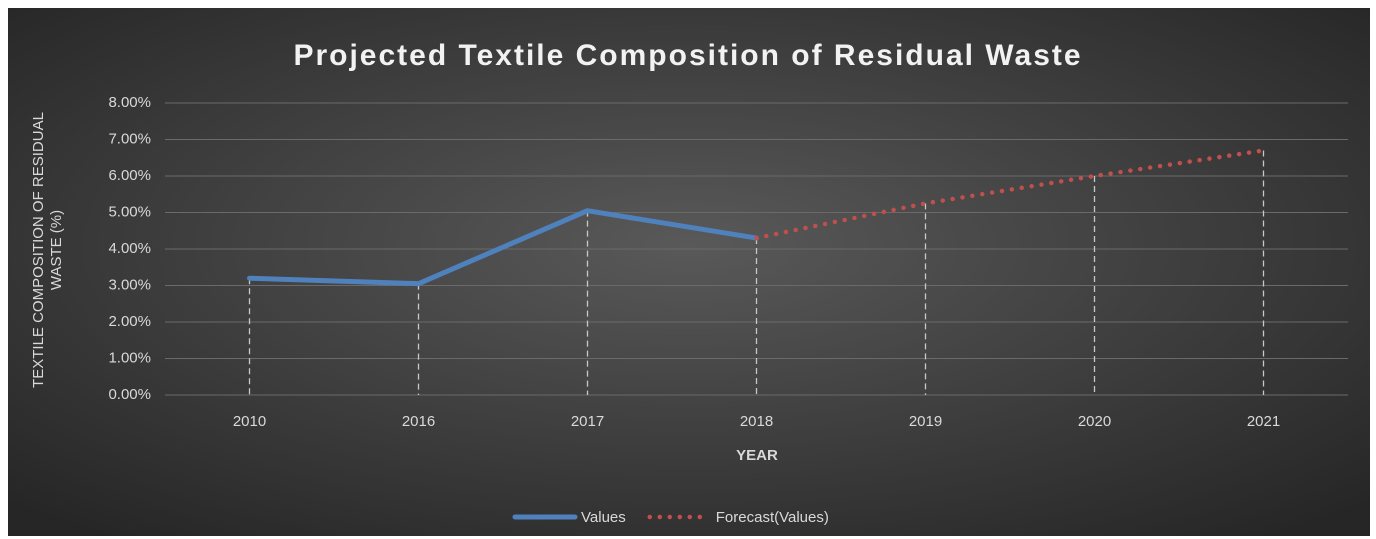 The image size is (1376, 539). What do you see at coordinates (757, 455) in the screenshot?
I see `x-axis-label: YEAR` at bounding box center [757, 455].